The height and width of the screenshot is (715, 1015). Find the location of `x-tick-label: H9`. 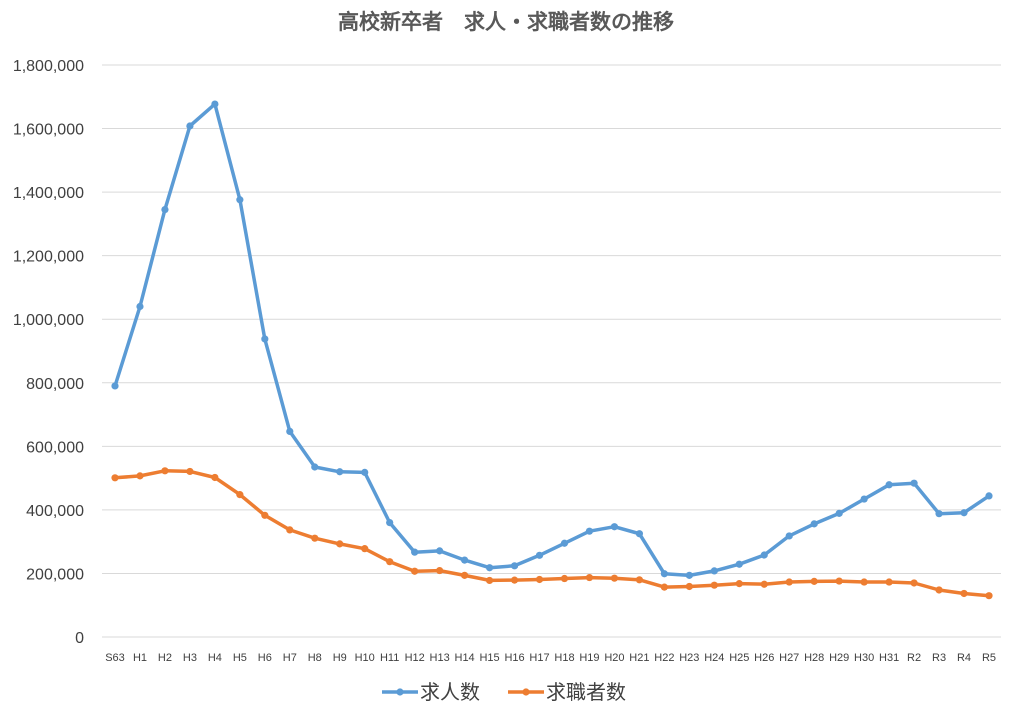

x-tick-label: H9 is located at coordinates (340, 658).